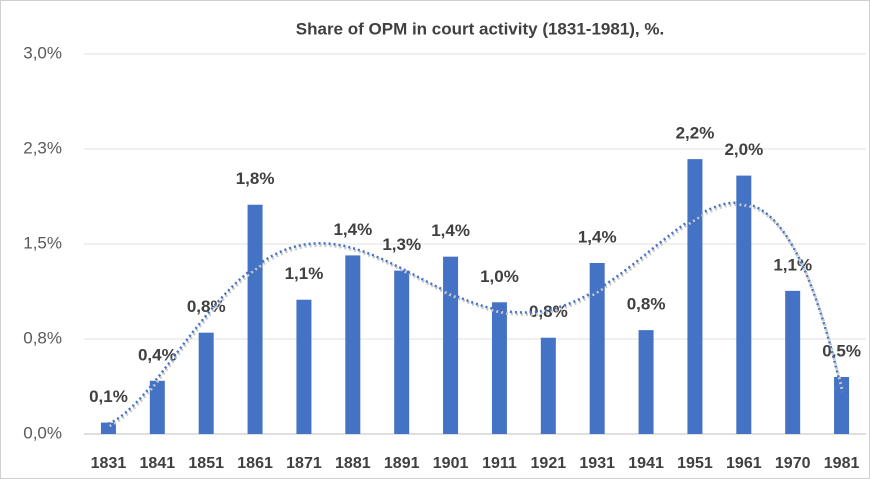  Describe the element at coordinates (42, 52) in the screenshot. I see `y-tick-label: 3,0%` at that location.